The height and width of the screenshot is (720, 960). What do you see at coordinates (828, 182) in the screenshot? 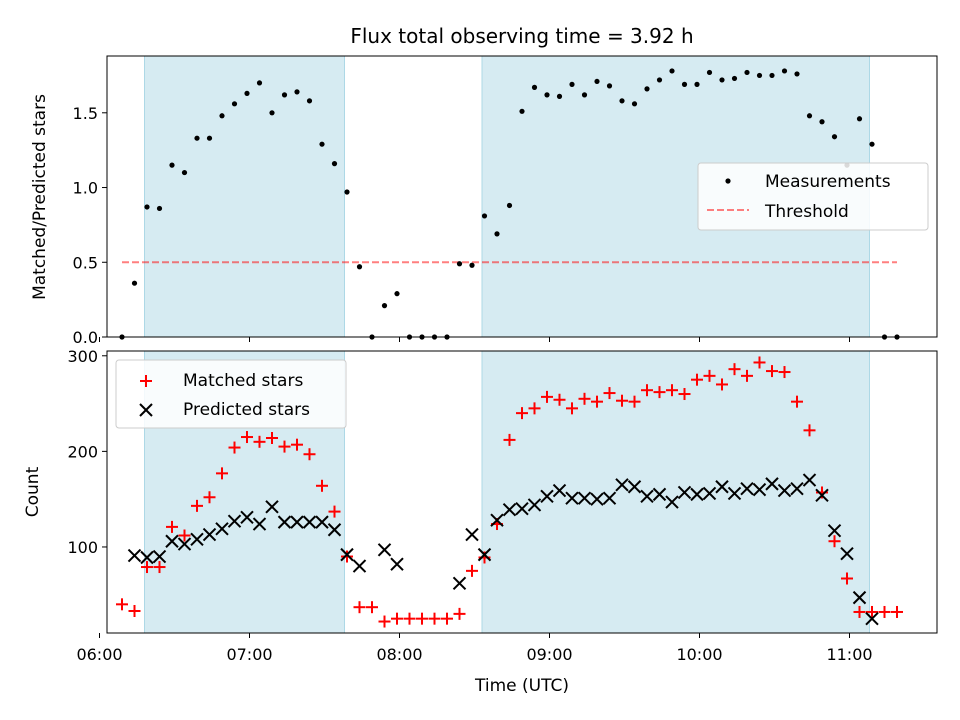
I see `legend-measurements-label: Measurements` at bounding box center [828, 182].